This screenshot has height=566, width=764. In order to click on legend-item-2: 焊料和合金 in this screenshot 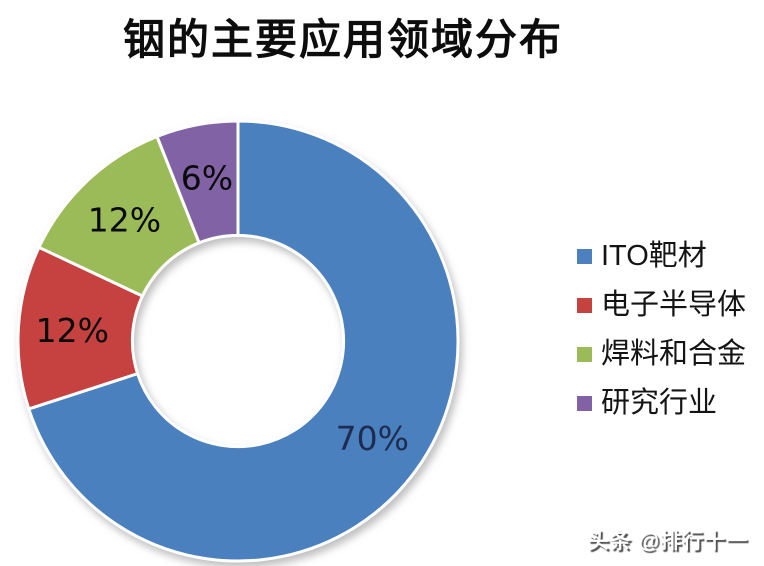, I will do `click(661, 354)`.